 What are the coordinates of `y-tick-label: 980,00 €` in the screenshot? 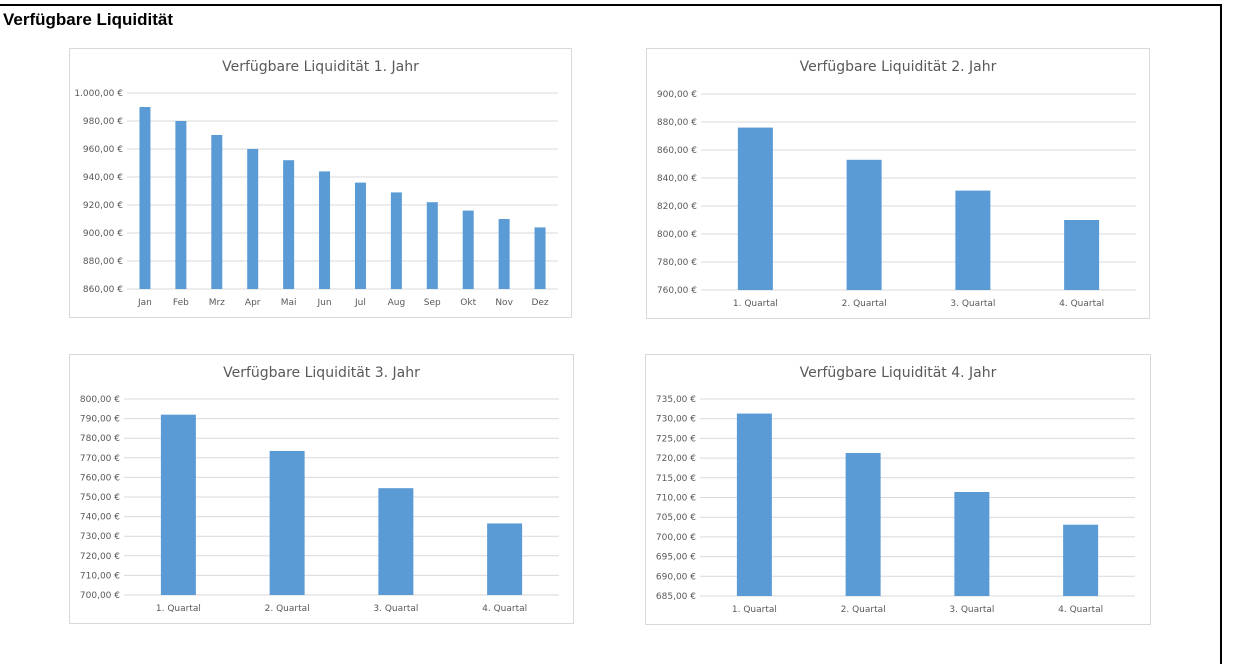 It's located at (103, 122).